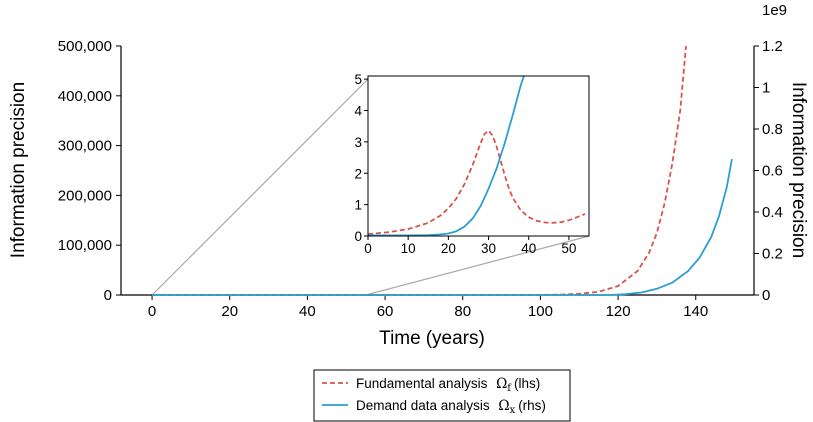 The image size is (813, 422). Describe the element at coordinates (455, 338) in the screenshot. I see `x-axis-title-unit: (years)` at that location.